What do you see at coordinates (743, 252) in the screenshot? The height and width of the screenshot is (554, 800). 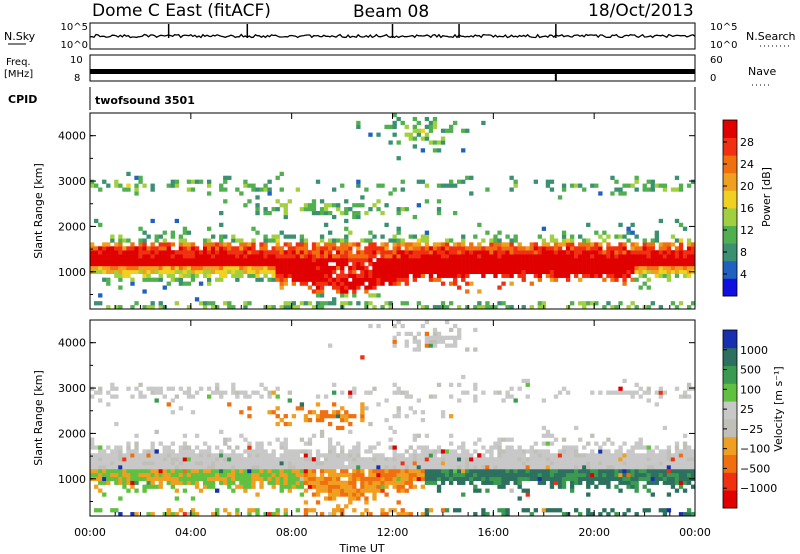 I see `colorbar-tick-label: 8` at bounding box center [743, 252].